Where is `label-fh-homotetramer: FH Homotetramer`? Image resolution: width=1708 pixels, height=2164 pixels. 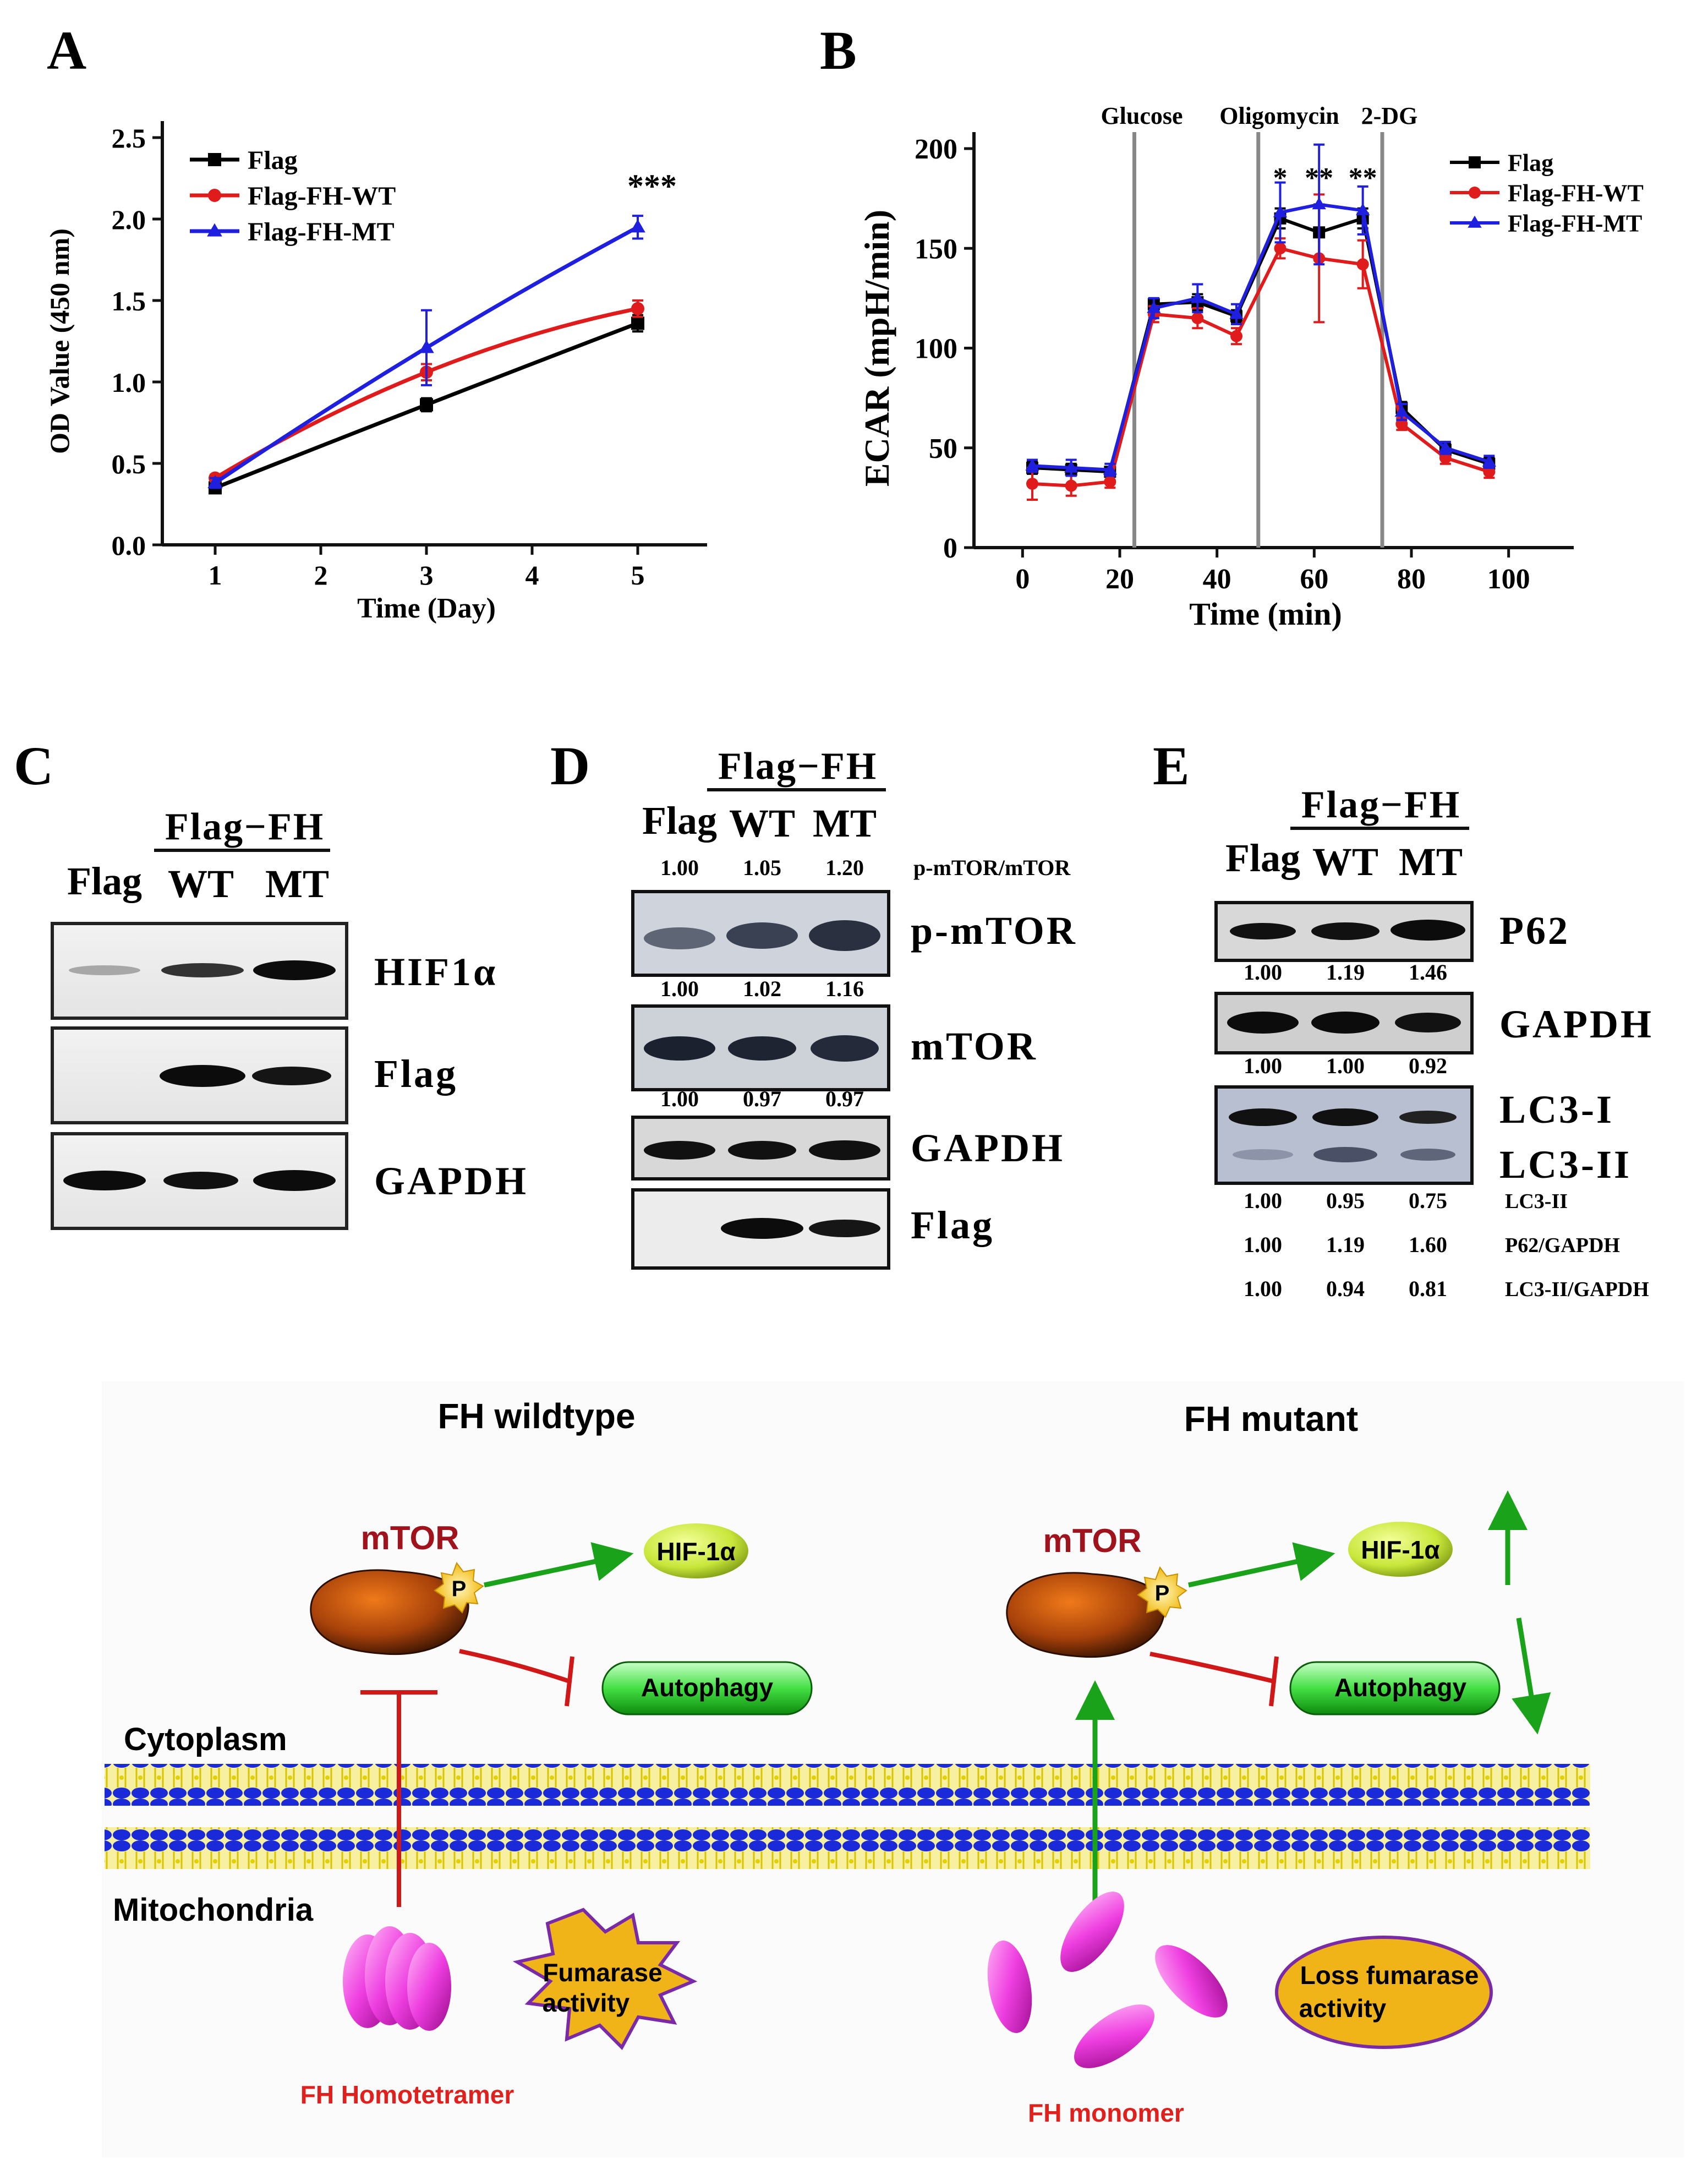 label-fh-homotetramer: FH Homotetramer is located at coordinates (407, 2094).